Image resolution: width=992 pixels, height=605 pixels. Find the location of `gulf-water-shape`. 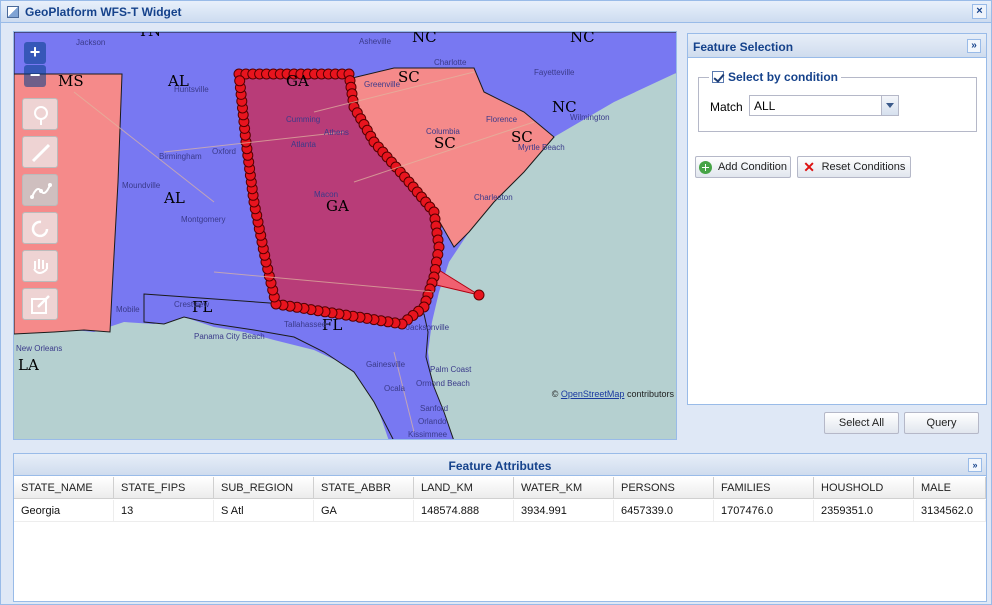

gulf-water-shape is located at coordinates (201, 378).